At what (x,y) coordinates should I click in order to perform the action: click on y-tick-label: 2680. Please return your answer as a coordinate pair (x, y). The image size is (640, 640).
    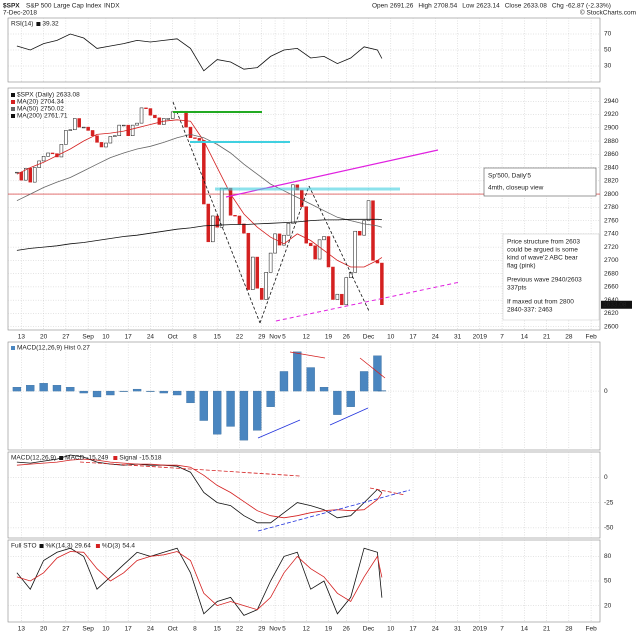
    Looking at the image, I should click on (611, 273).